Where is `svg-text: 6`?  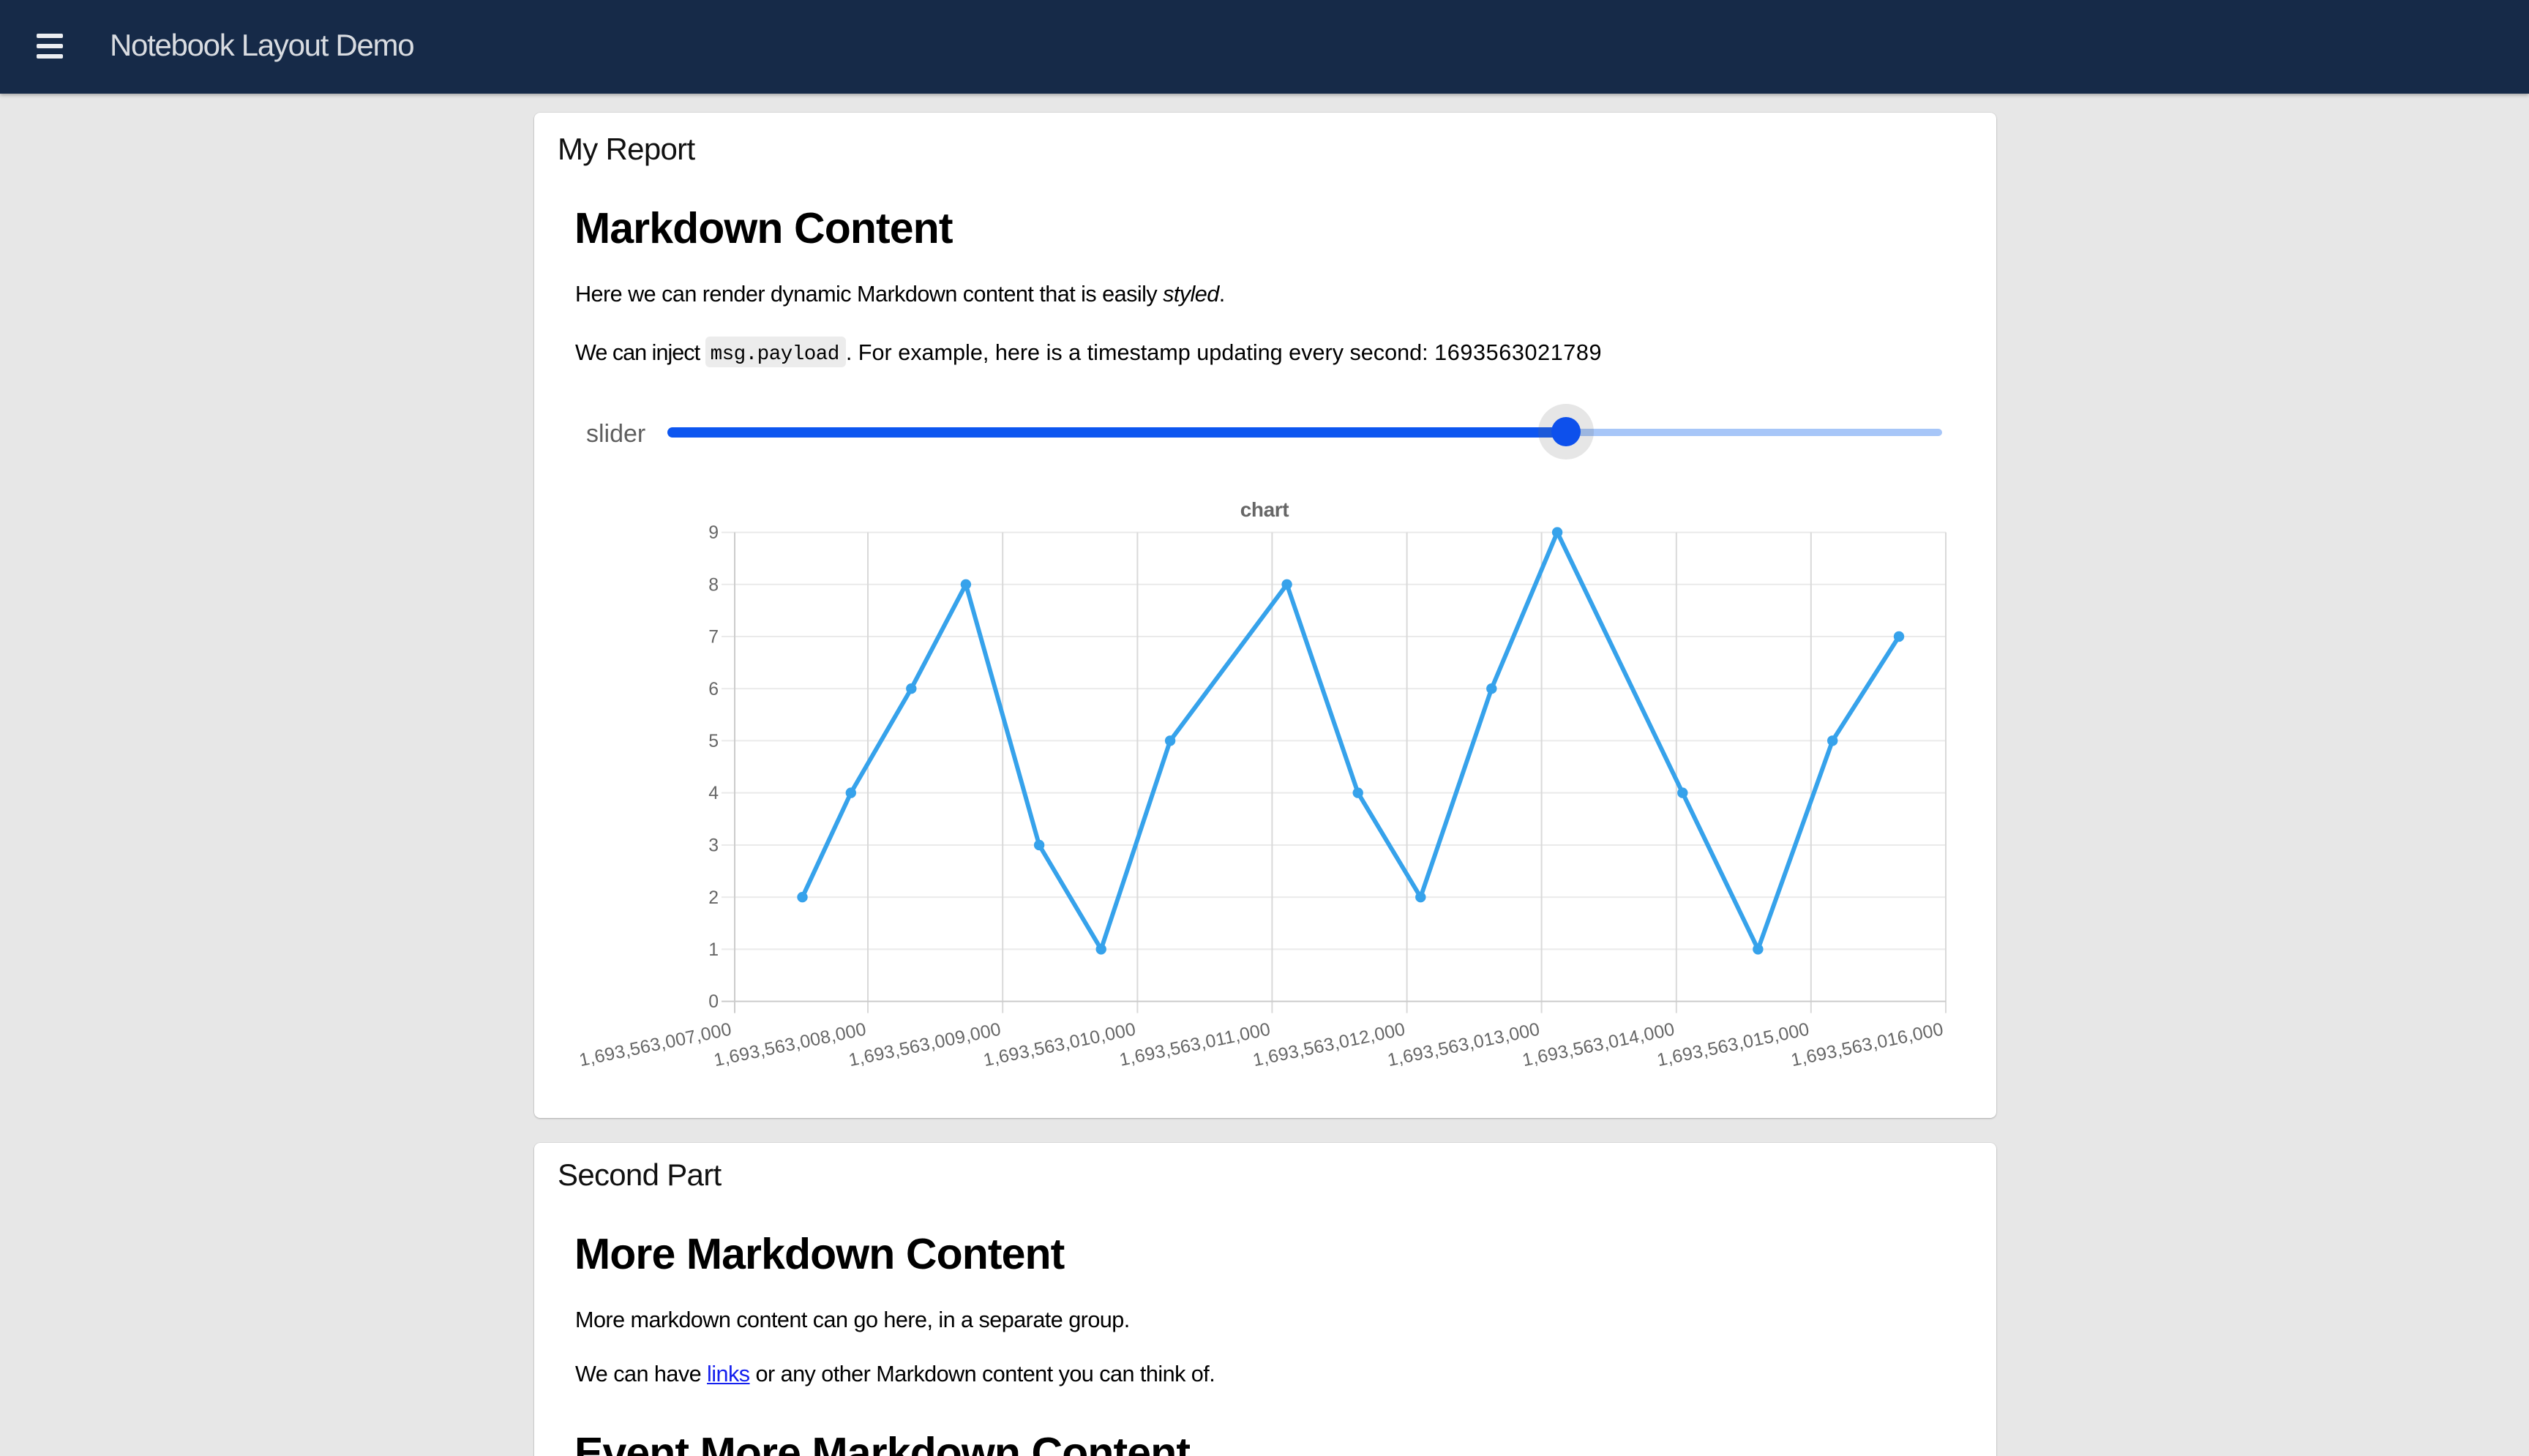
svg-text: 6 is located at coordinates (713, 689).